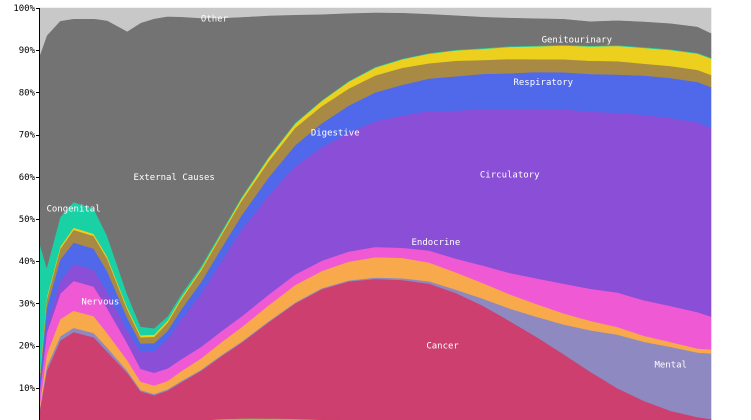  What do you see at coordinates (100, 302) in the screenshot?
I see `label-nervous: Nervous` at bounding box center [100, 302].